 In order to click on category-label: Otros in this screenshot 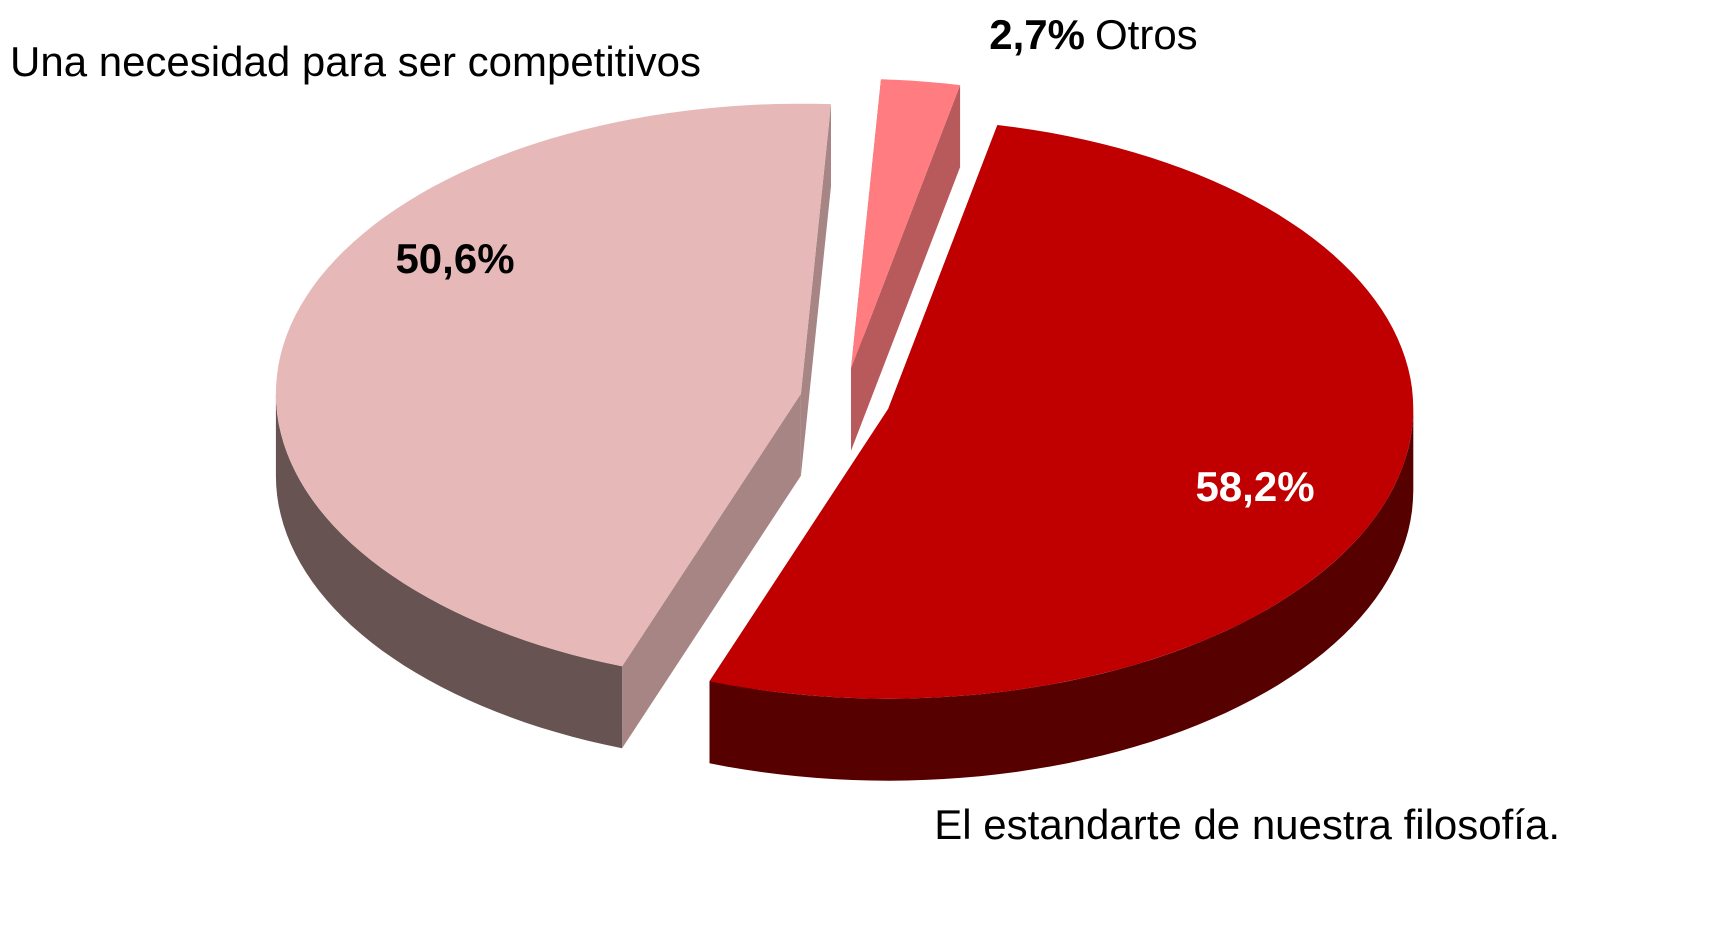, I will do `click(1146, 34)`.